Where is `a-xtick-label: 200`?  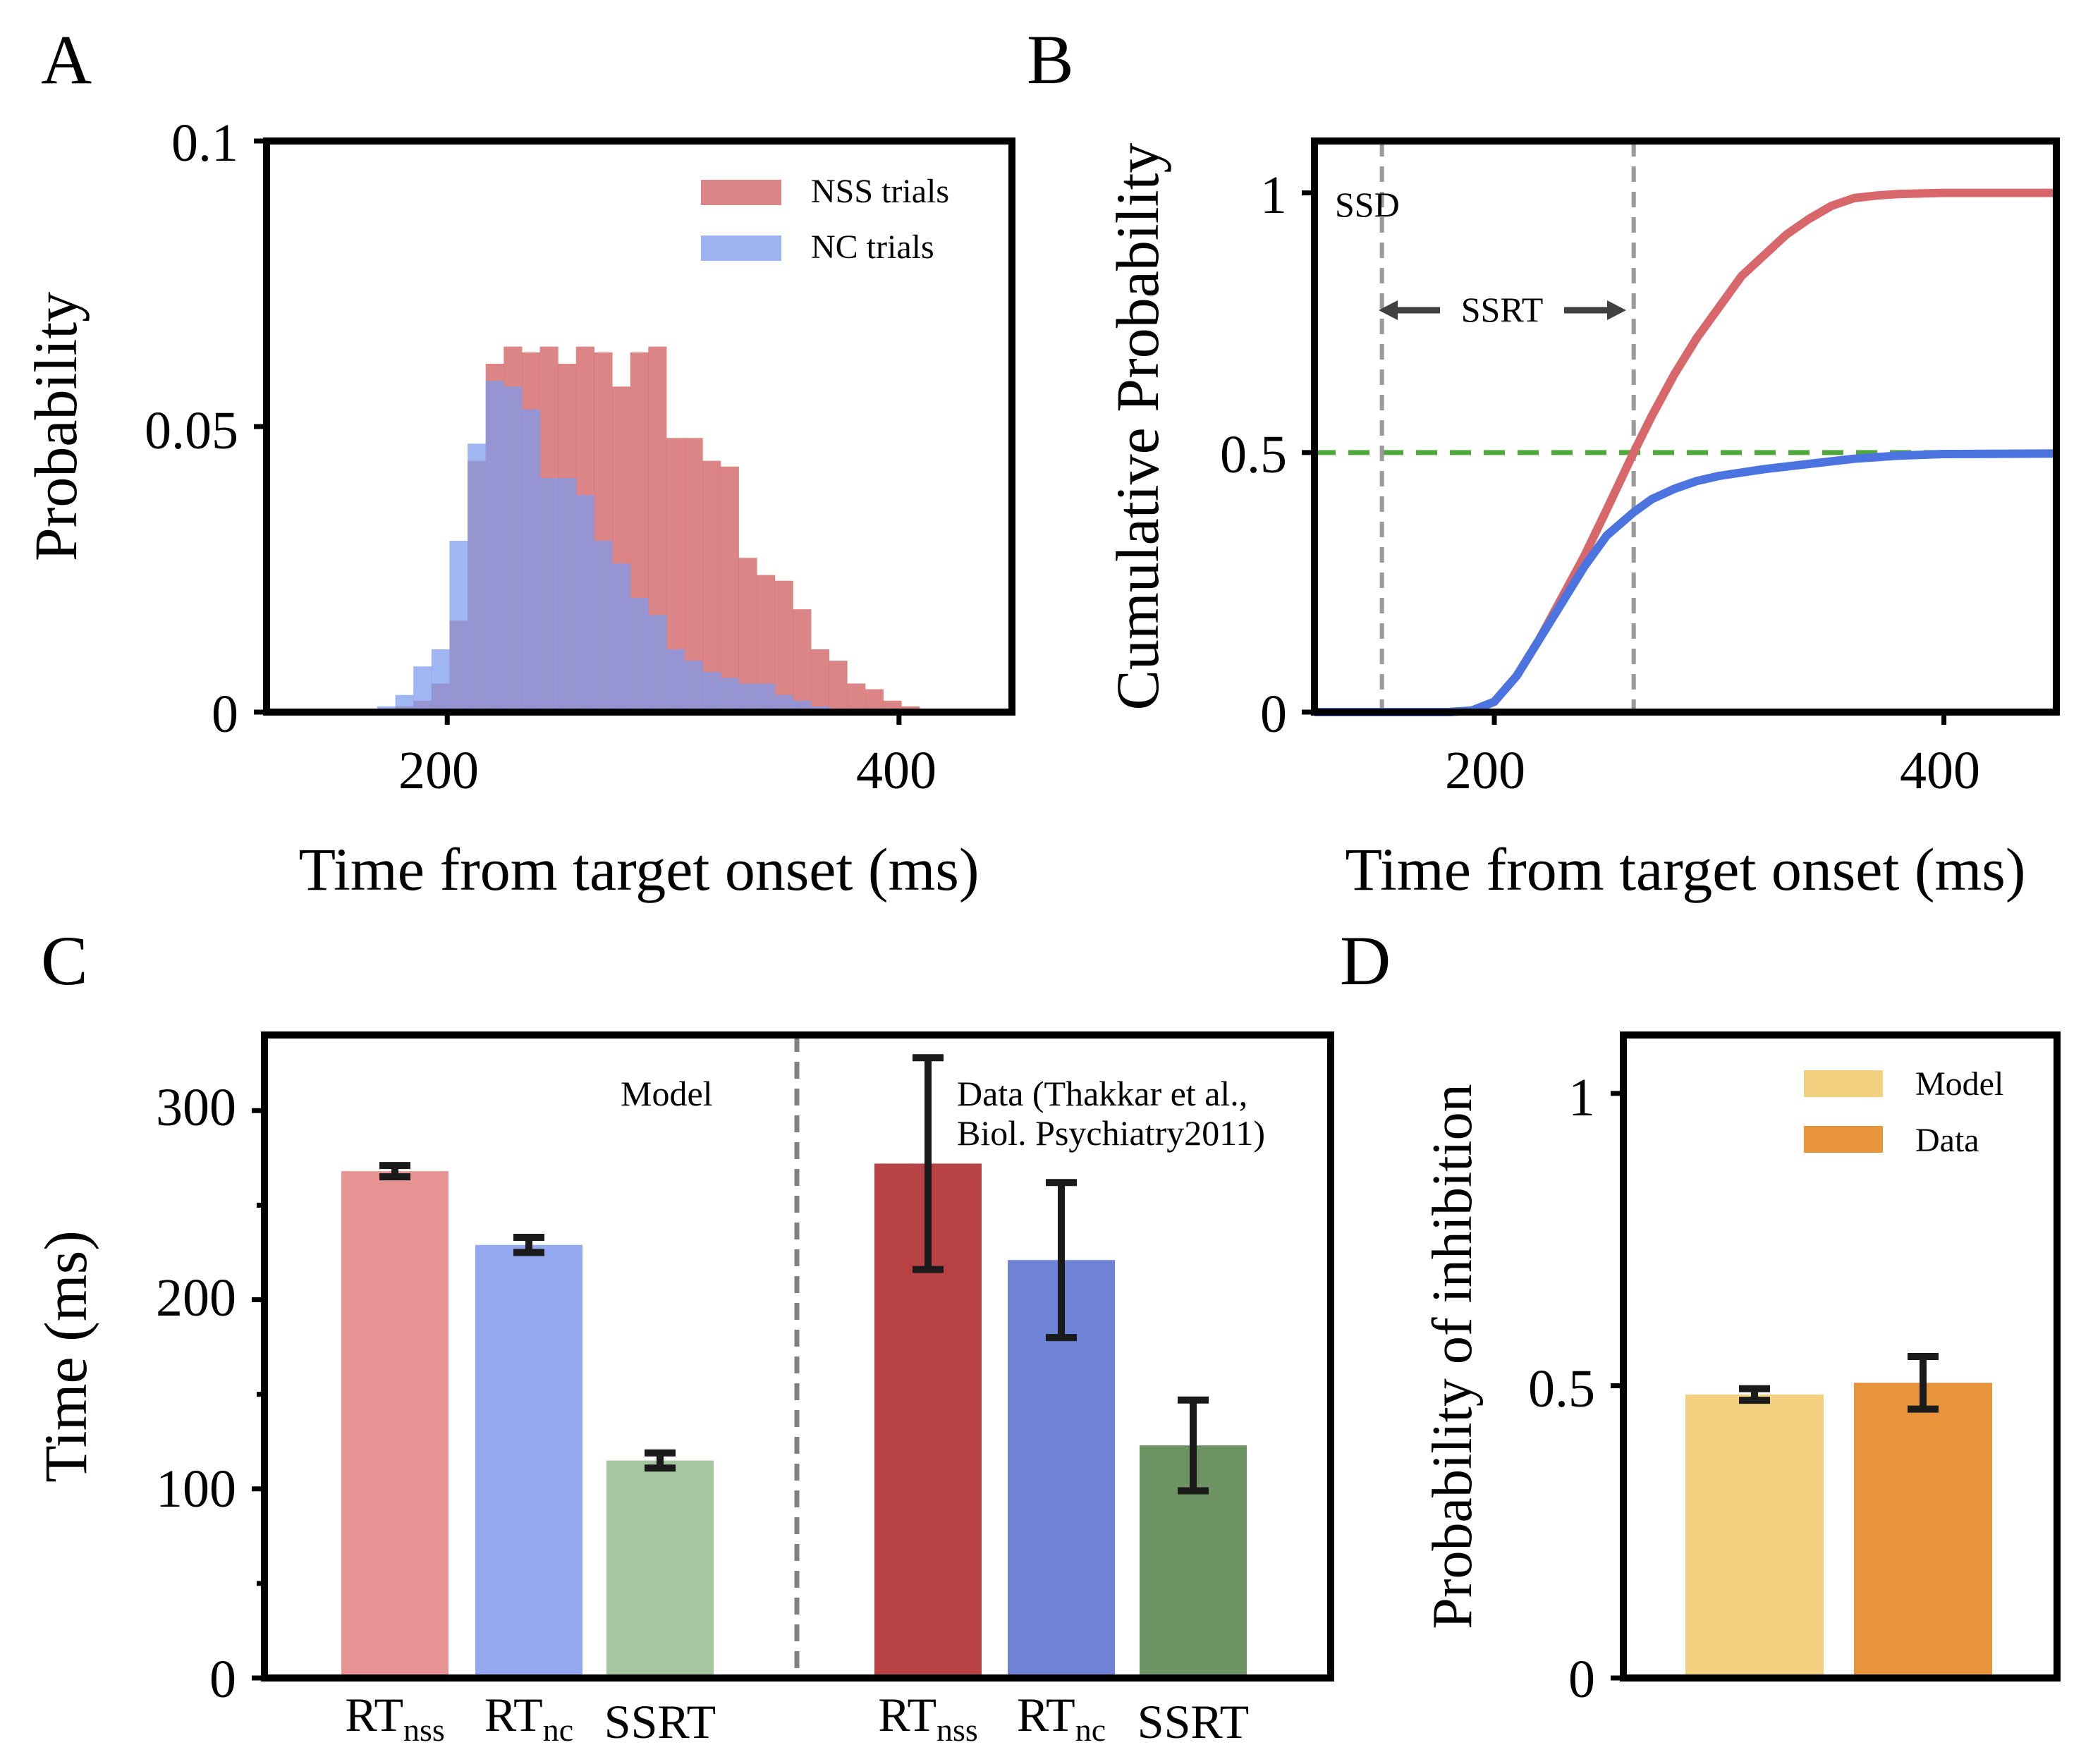 a-xtick-label: 200 is located at coordinates (438, 770).